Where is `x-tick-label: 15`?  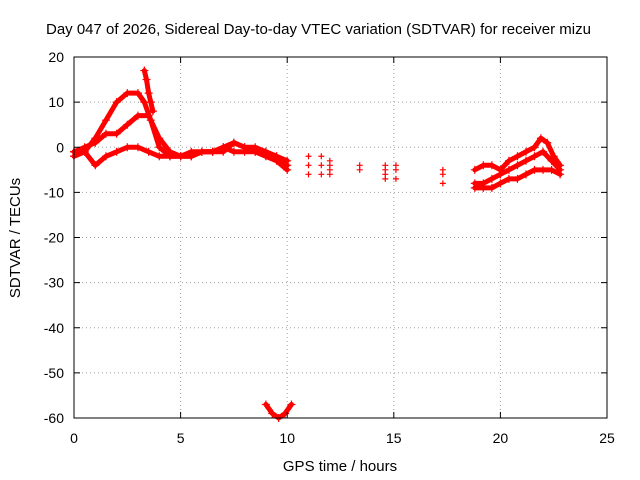 x-tick-label: 15 is located at coordinates (394, 438).